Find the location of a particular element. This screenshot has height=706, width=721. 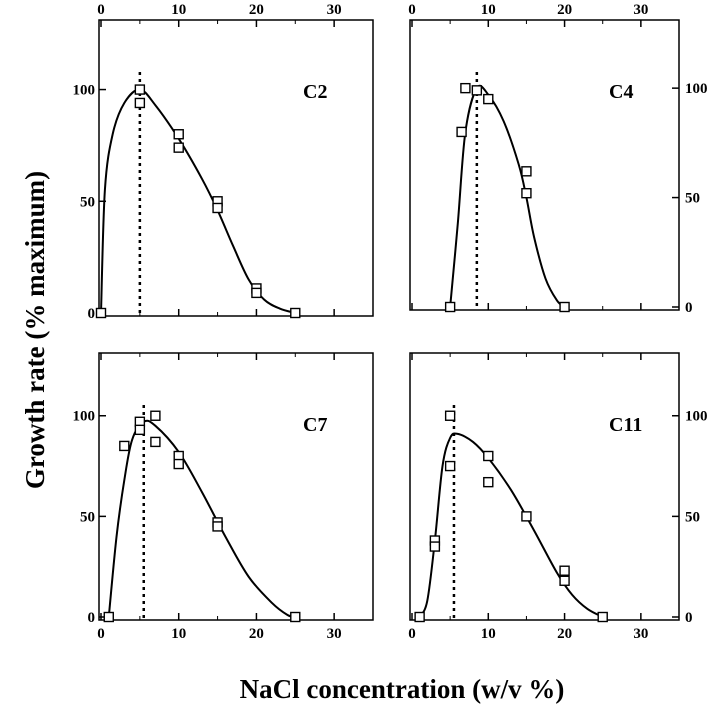

panel-label: C11 is located at coordinates (625, 425).